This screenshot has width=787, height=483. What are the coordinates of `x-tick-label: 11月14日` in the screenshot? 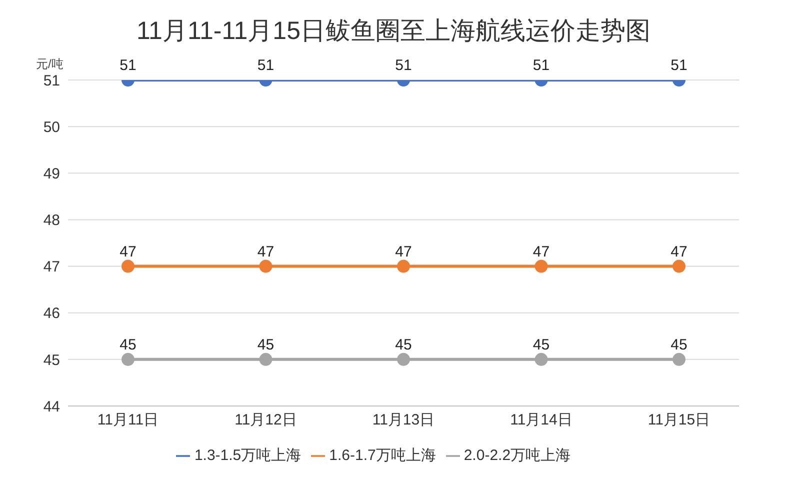 It's located at (541, 420).